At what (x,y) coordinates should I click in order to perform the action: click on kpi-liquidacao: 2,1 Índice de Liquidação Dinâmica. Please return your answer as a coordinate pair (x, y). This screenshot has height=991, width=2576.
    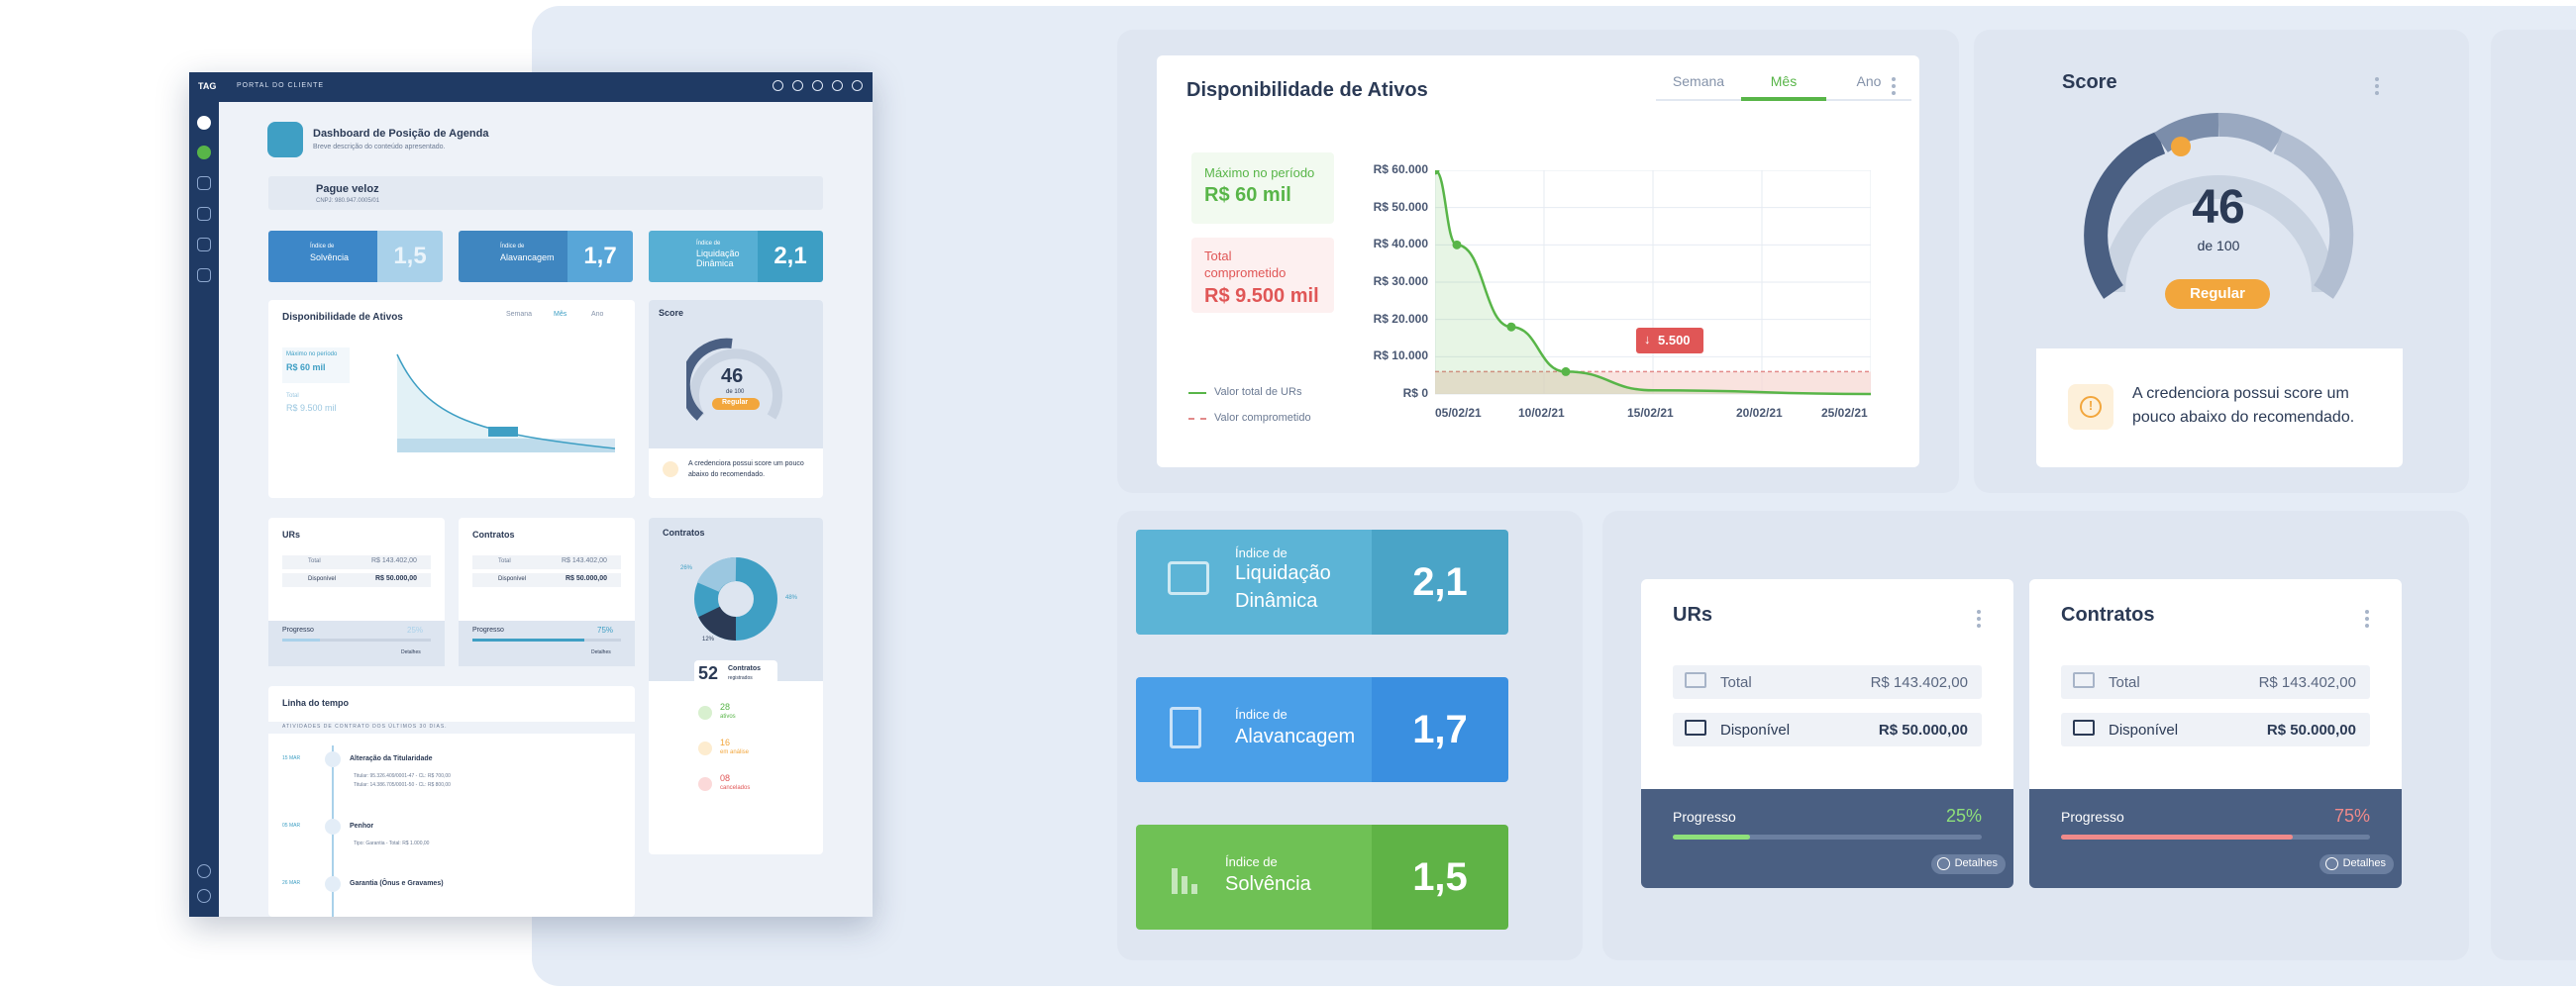
    Looking at the image, I should click on (1322, 582).